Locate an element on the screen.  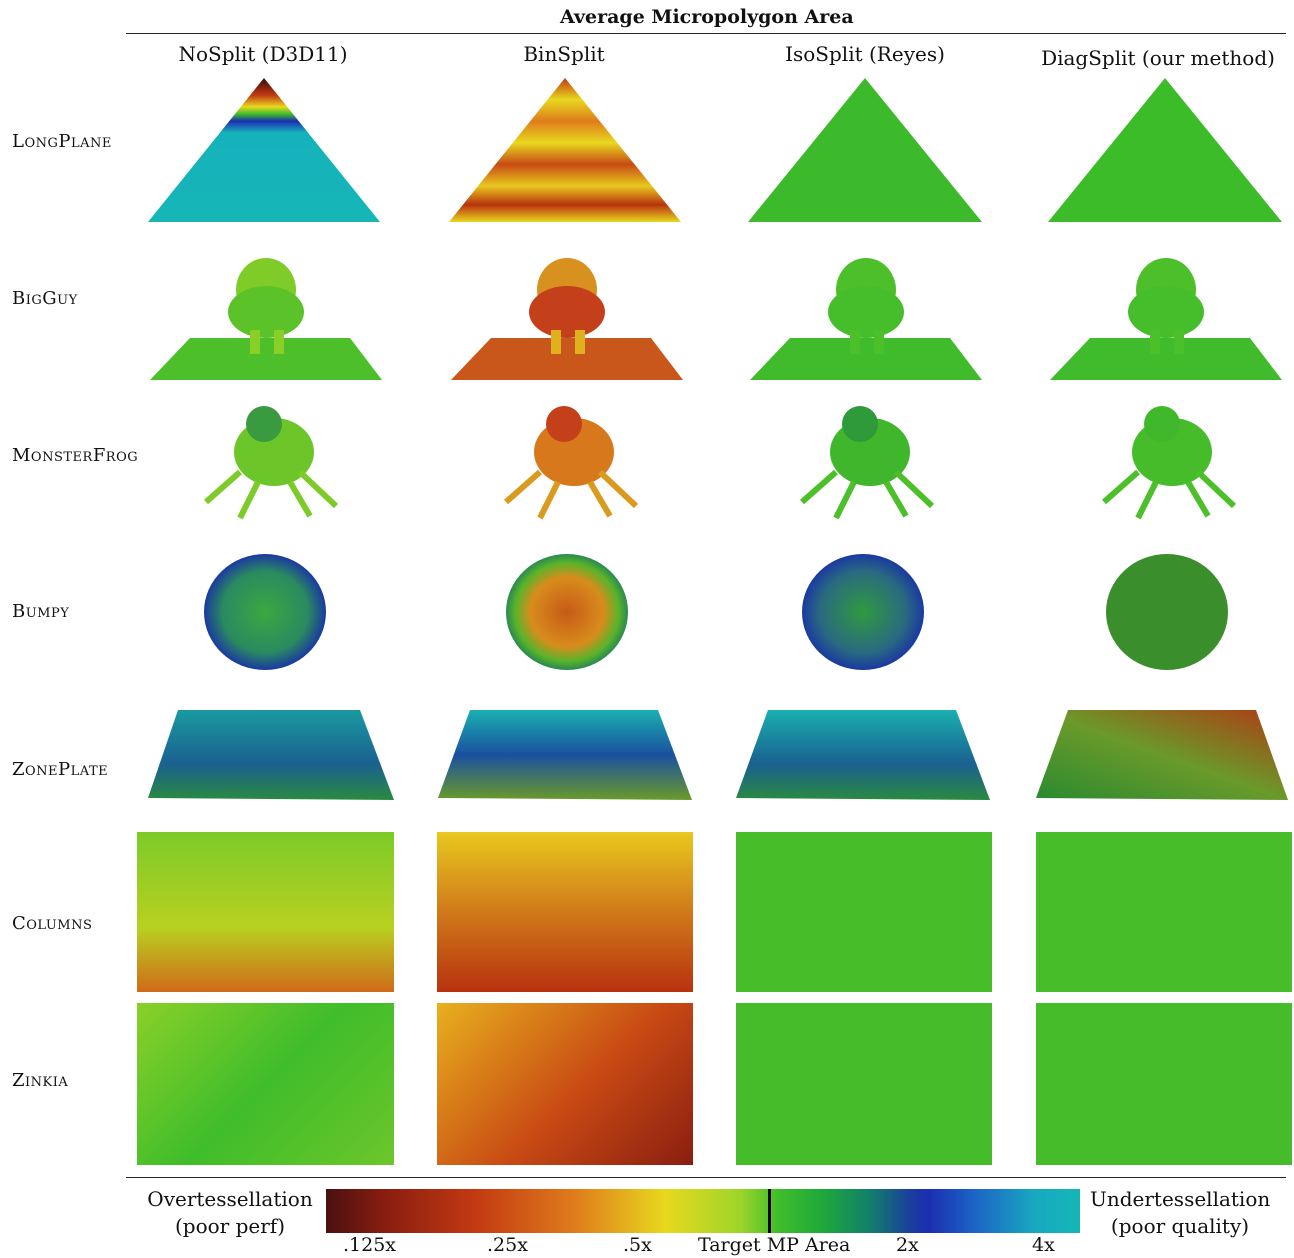
row-label-longplane: LongPlane is located at coordinates (62, 141).